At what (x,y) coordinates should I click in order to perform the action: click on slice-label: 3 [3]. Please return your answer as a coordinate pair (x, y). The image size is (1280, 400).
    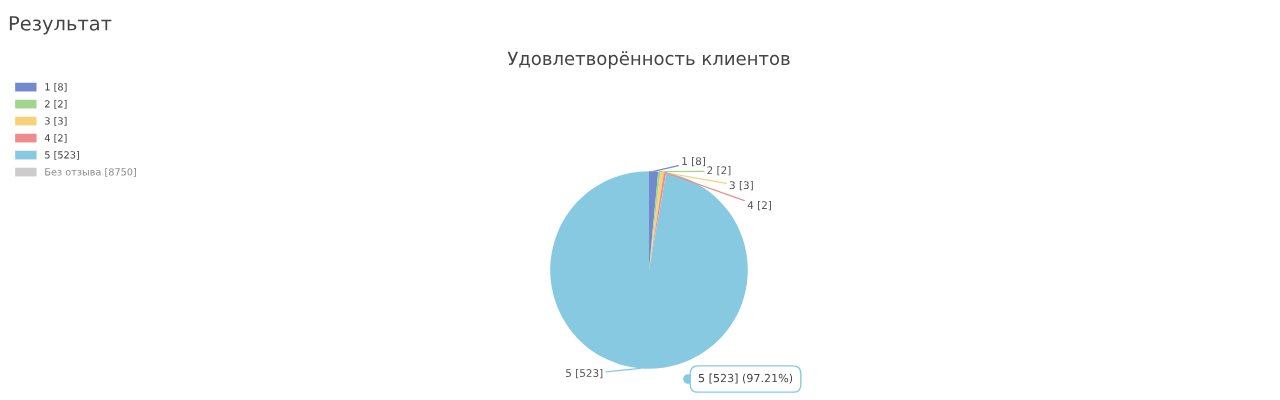
    Looking at the image, I should click on (741, 186).